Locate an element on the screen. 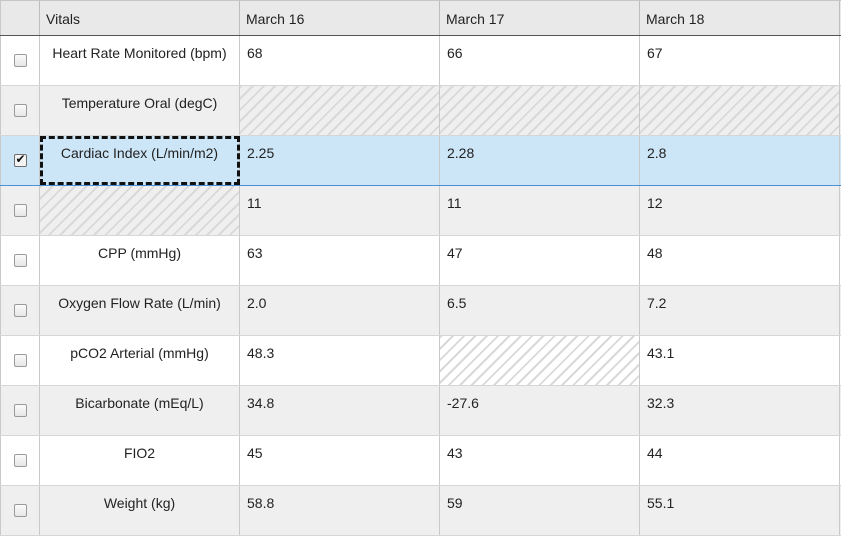 The image size is (841, 536). value-cell: 48 is located at coordinates (740, 260).